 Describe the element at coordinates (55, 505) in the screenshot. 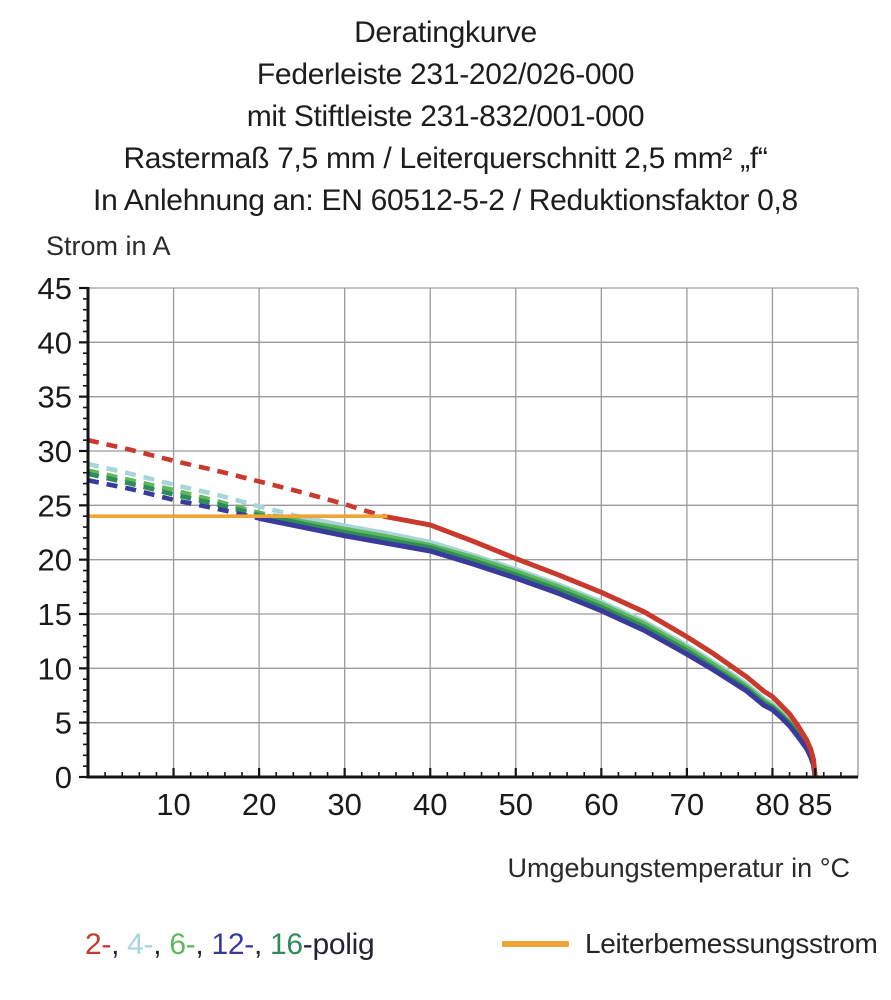

I see `y-tick-label: 25` at that location.